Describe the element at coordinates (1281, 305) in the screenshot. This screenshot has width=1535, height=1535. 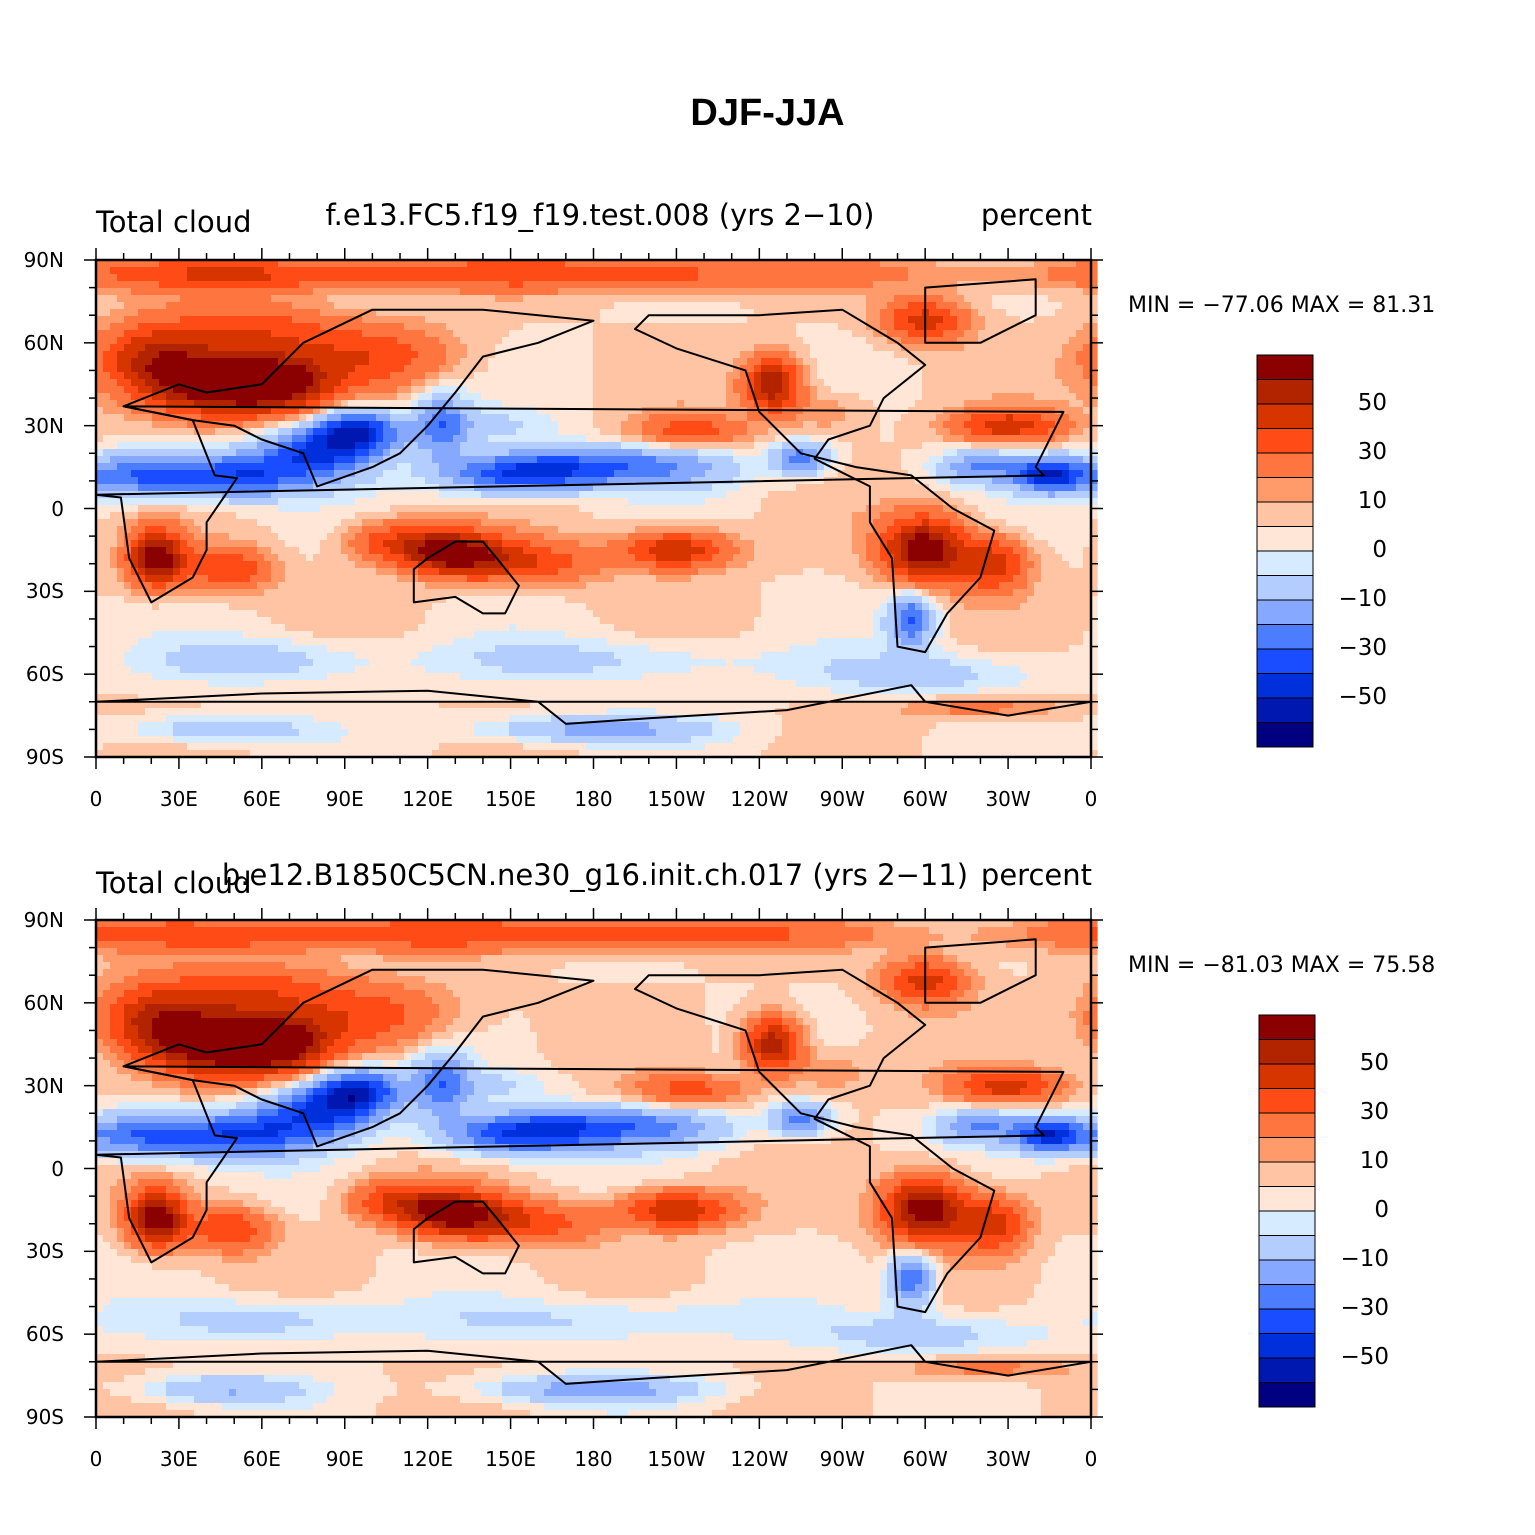
I see `panel-1-min-max: MIN = −77.06 MAX = 81.31` at that location.